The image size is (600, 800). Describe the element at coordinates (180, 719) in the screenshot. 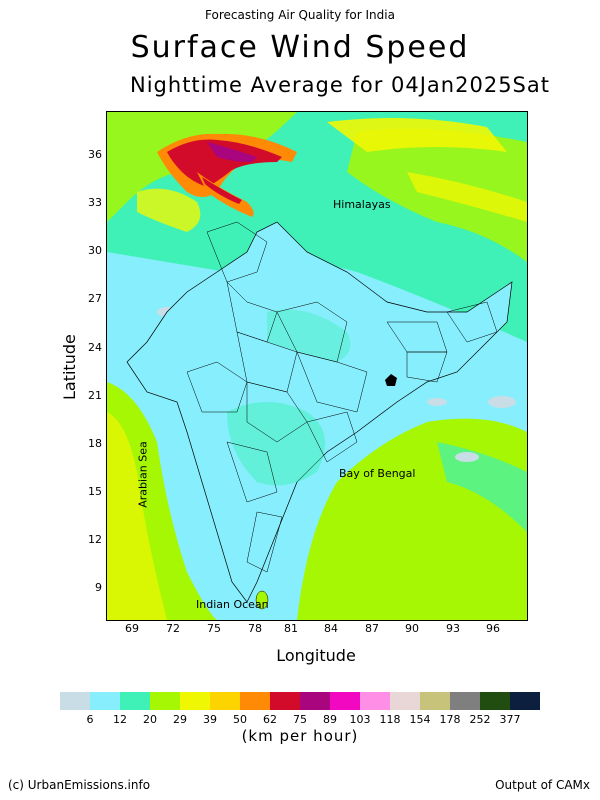

I see `legend-tick-label: 29` at that location.